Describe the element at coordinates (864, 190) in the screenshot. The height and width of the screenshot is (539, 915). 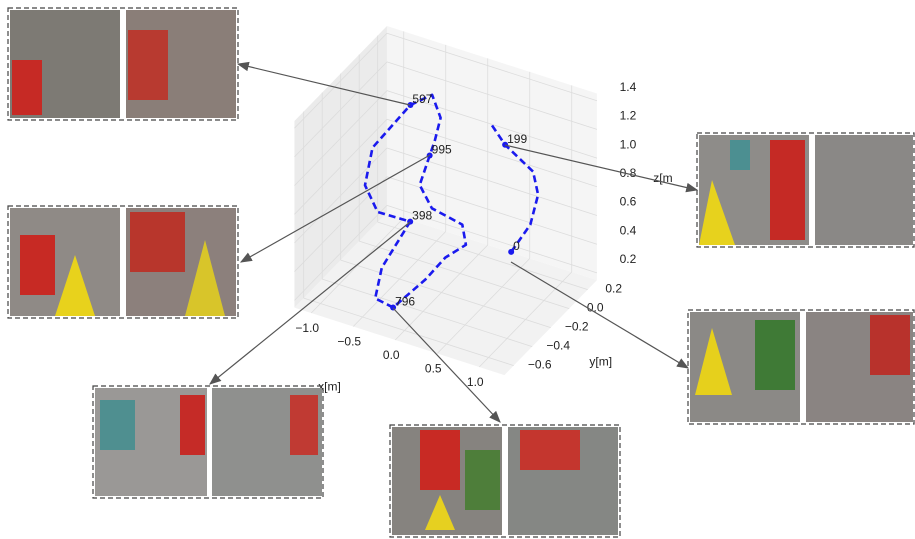
I see `photo` at that location.